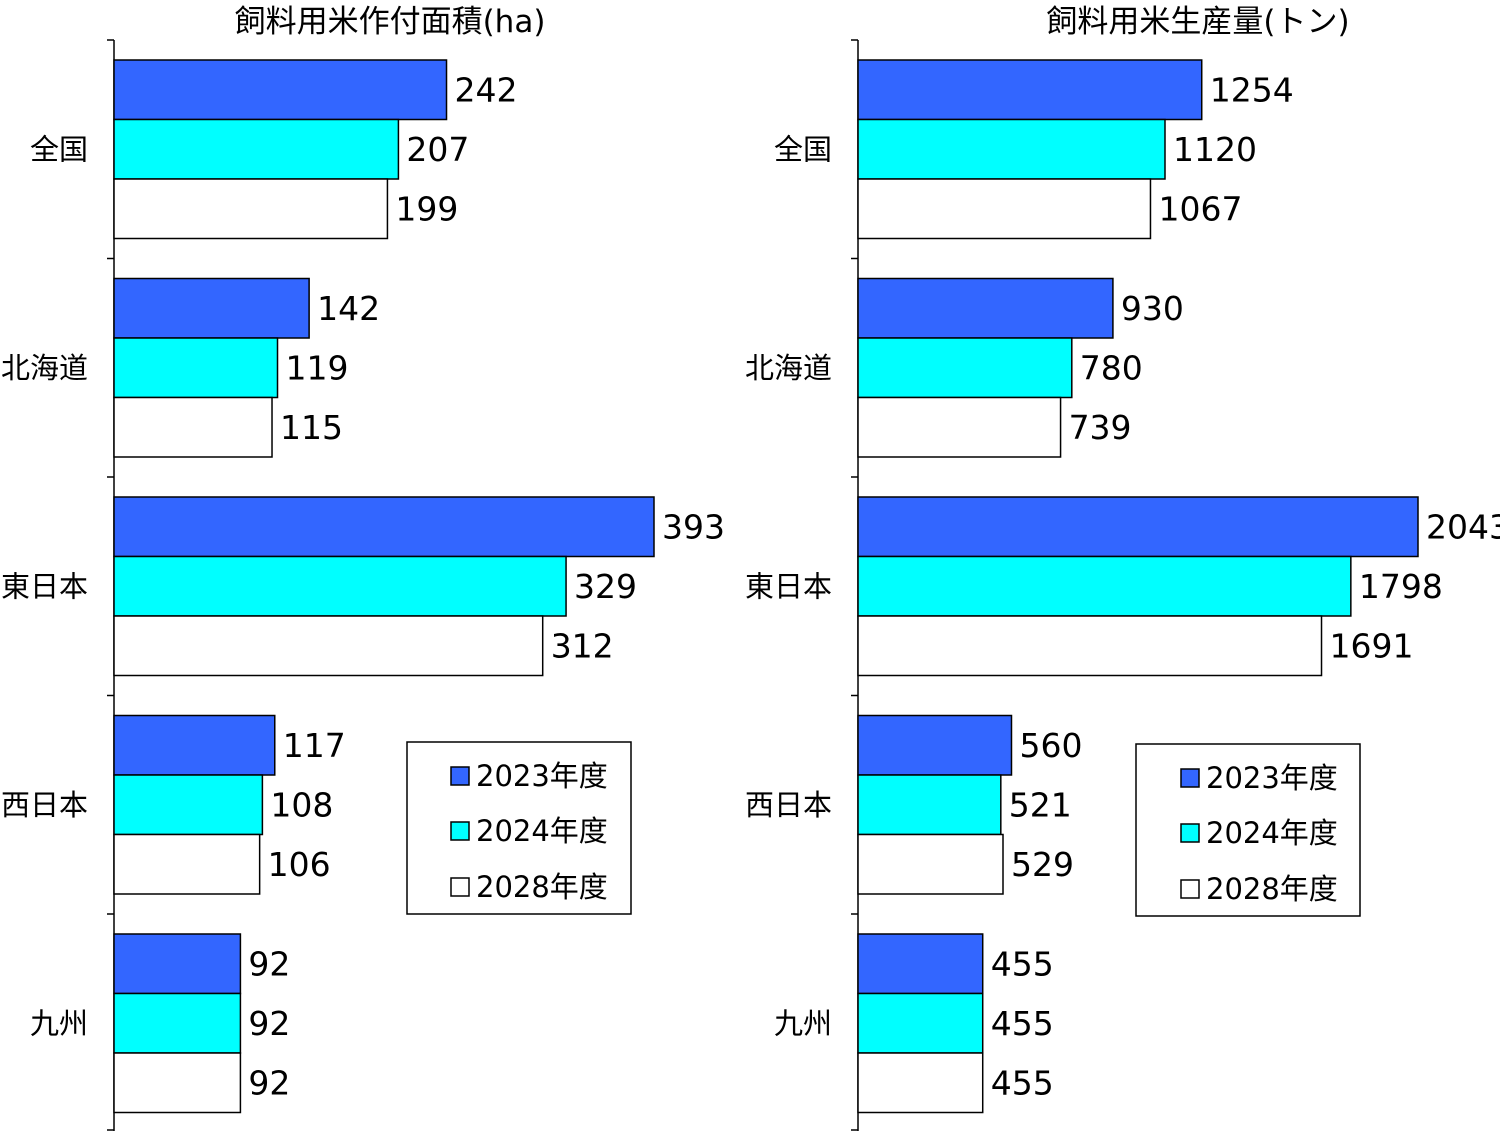  What do you see at coordinates (1111, 367) in the screenshot?
I see `data-label: 780` at bounding box center [1111, 367].